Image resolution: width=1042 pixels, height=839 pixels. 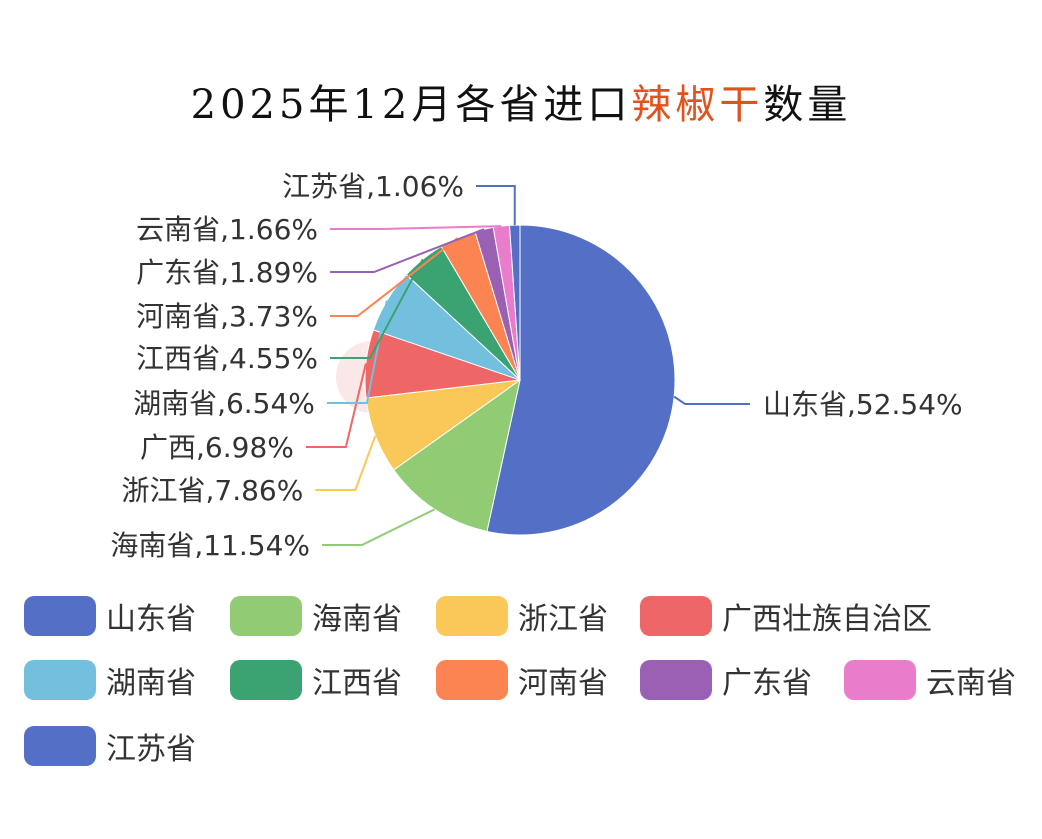 I want to click on legend-label: 江西省, so click(x=357, y=683).